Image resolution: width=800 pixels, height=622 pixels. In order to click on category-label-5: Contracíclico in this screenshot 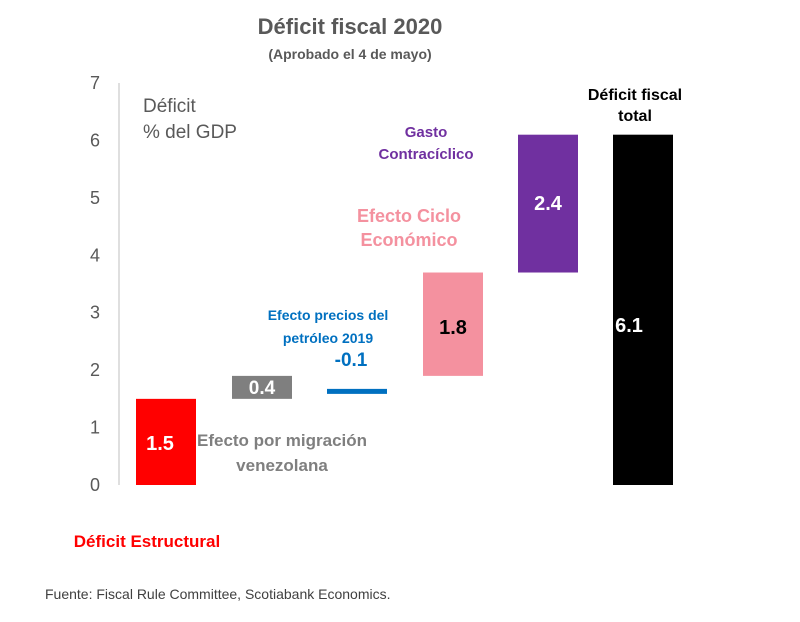, I will do `click(425, 154)`.